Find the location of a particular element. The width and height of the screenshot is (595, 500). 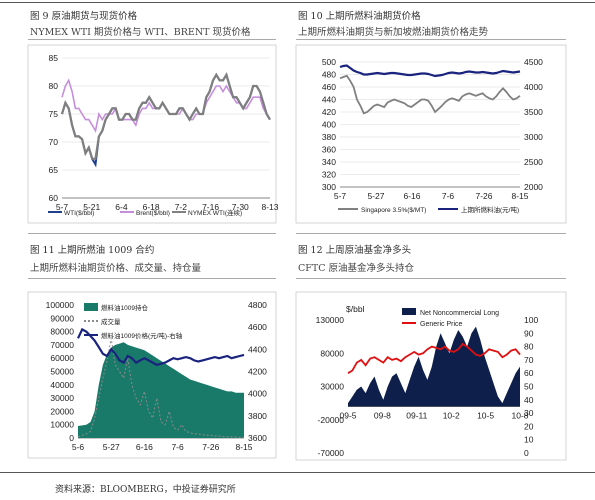

fig11-right-tick-label: 4600 is located at coordinates (257, 327).